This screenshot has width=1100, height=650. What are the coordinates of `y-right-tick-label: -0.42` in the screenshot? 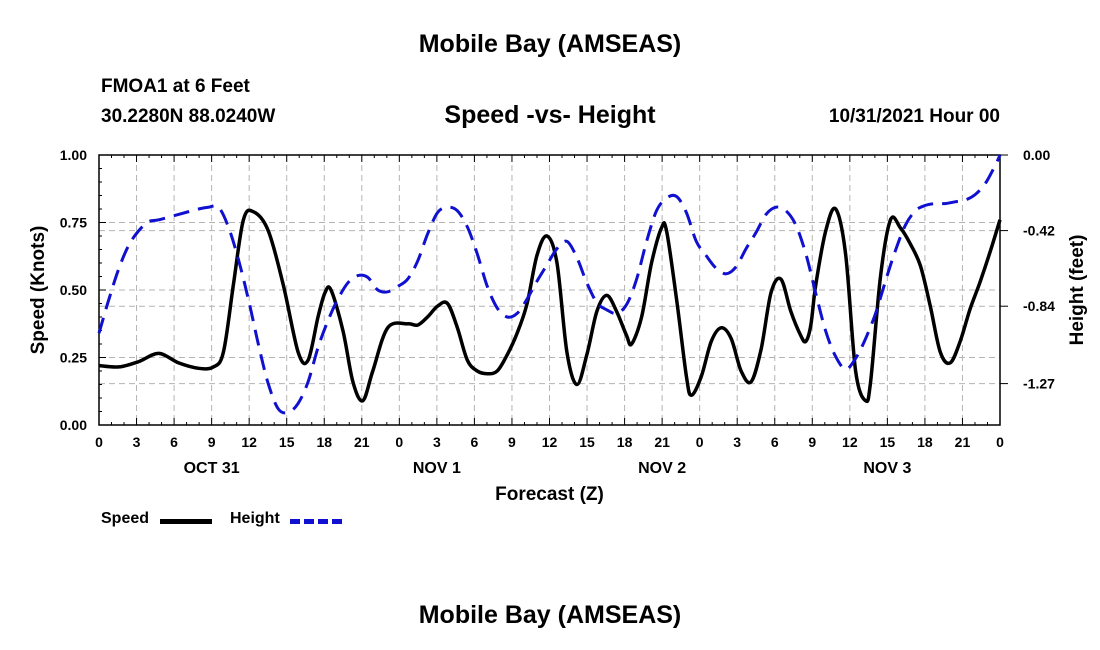 It's located at (1039, 231).